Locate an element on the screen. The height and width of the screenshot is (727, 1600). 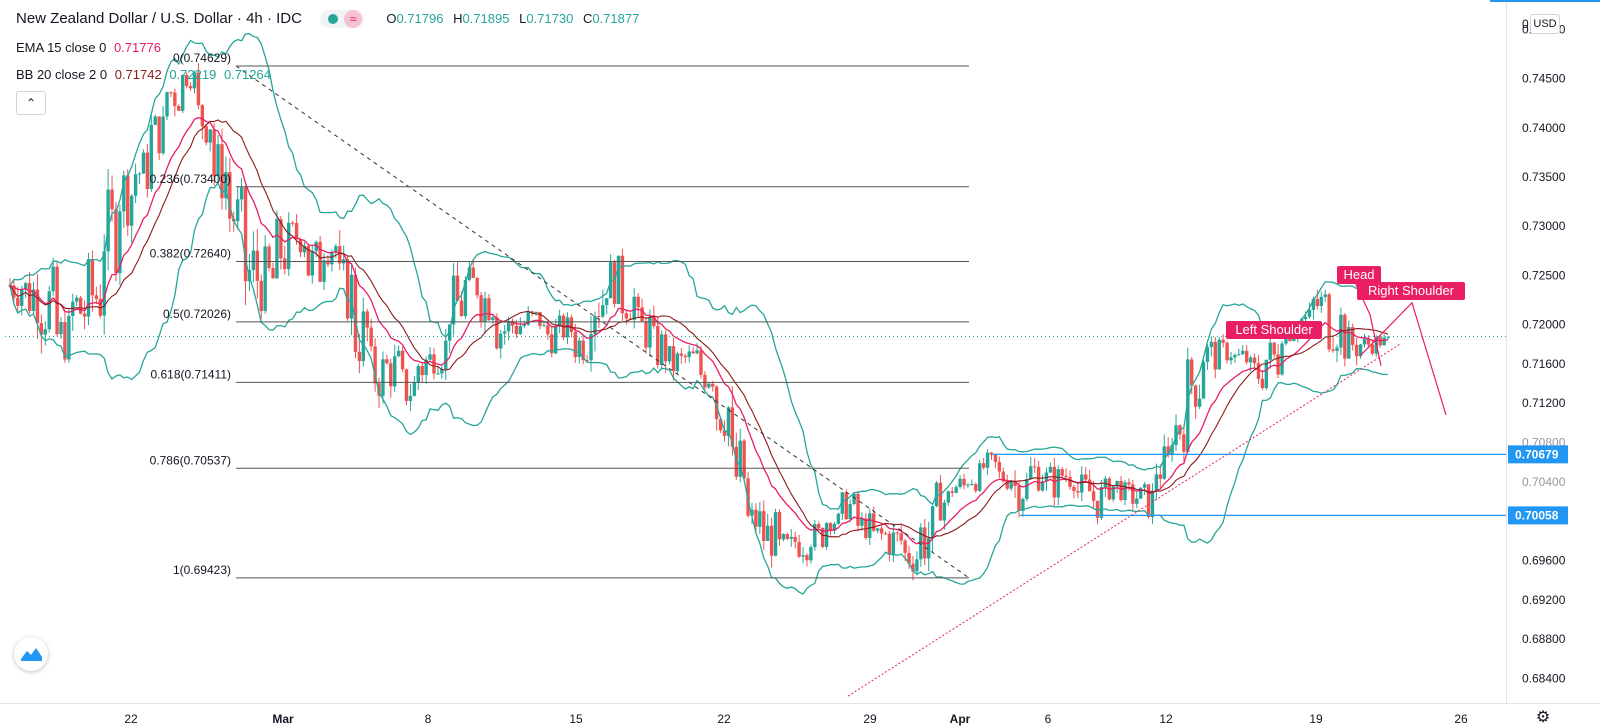
ema-label: EMA 15 close 0 is located at coordinates (61, 47).